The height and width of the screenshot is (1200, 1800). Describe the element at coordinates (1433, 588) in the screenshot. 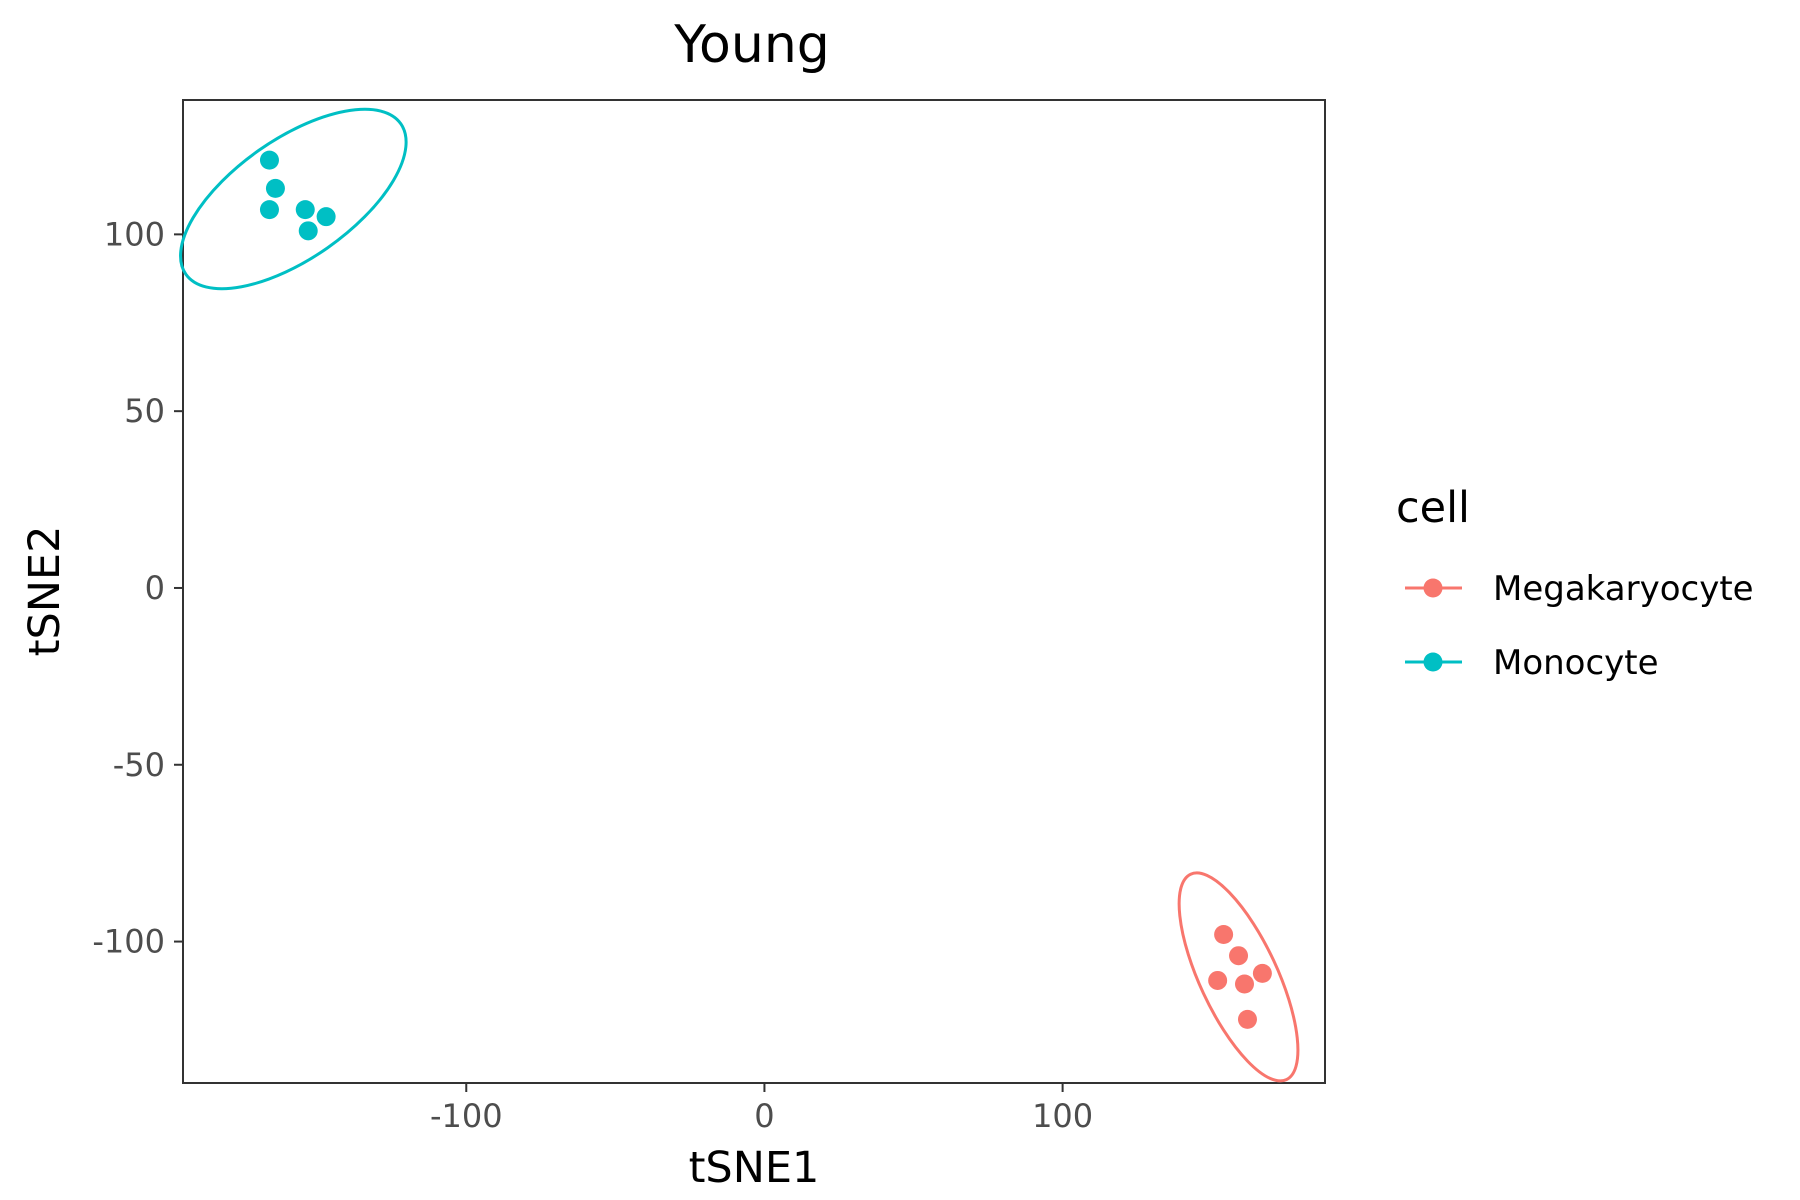

I see `legend-key-point-megakaryocyte` at that location.